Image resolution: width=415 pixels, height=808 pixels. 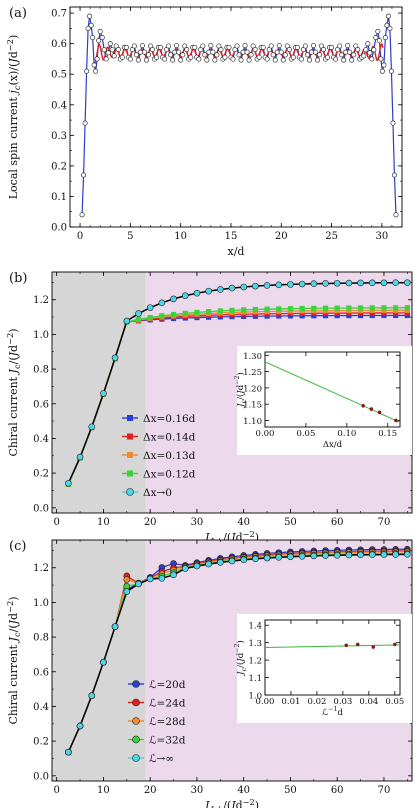 What do you see at coordinates (252, 373) in the screenshot?
I see `y-tick-label: 1.25` at bounding box center [252, 373].